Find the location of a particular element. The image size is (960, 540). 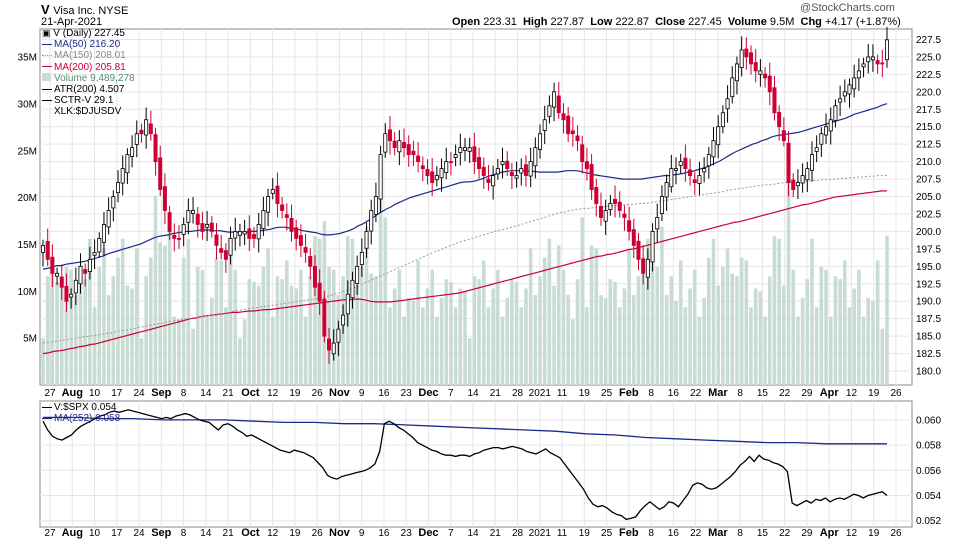

volume-tick-label: 20M is located at coordinates (27, 198).